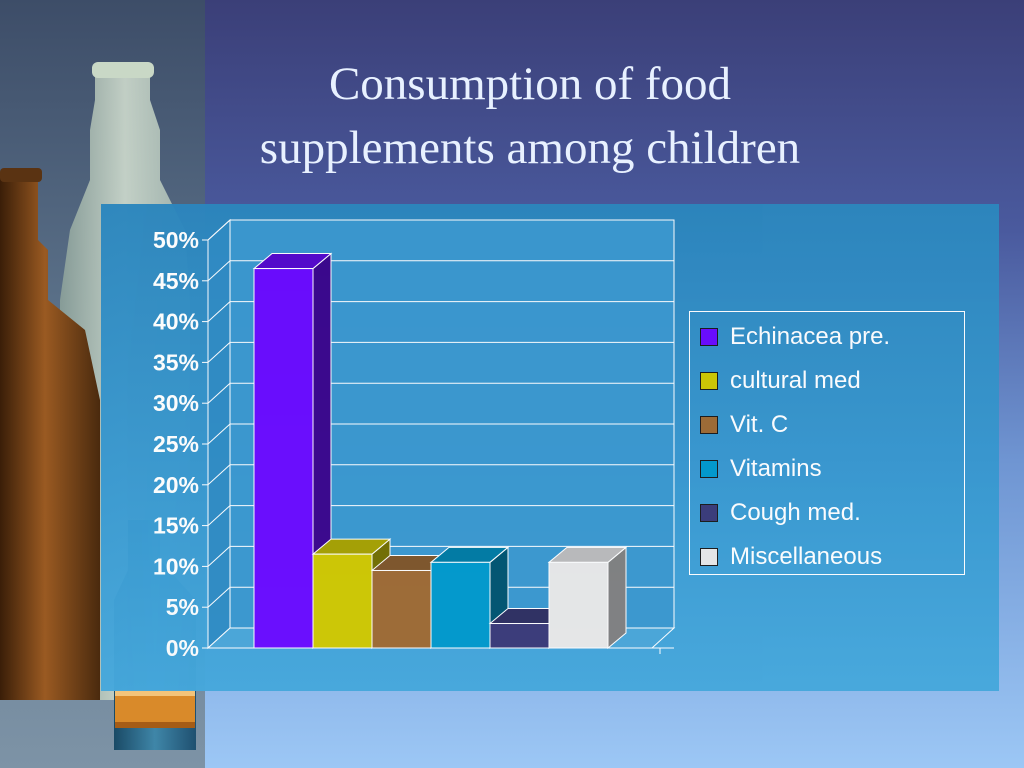 This screenshot has width=1024, height=768. What do you see at coordinates (176, 240) in the screenshot?
I see `y-tick-label: 50%` at bounding box center [176, 240].